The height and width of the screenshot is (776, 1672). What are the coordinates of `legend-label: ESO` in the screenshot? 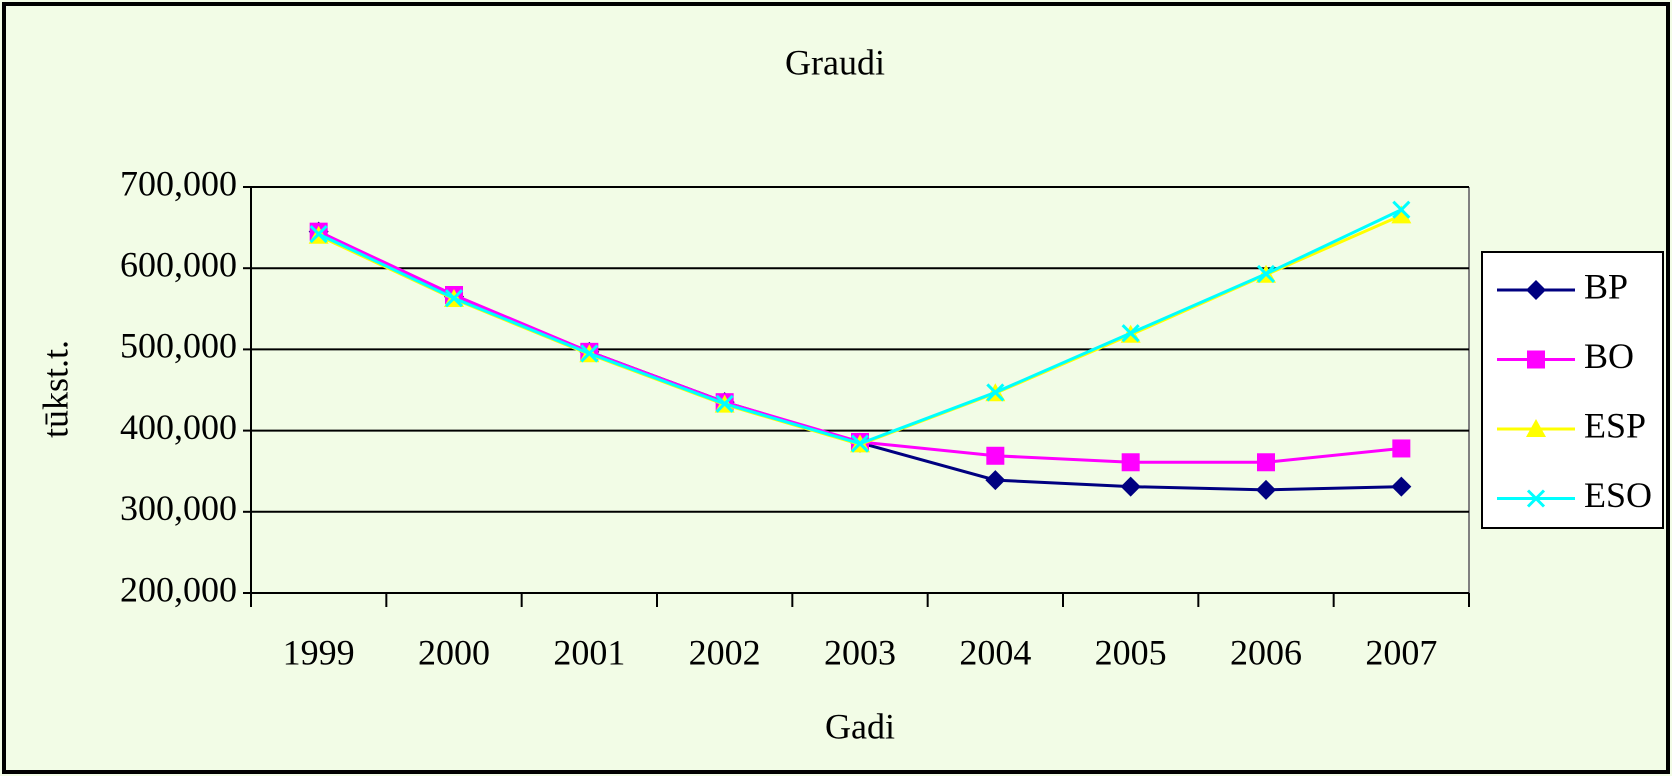 It's located at (1618, 495).